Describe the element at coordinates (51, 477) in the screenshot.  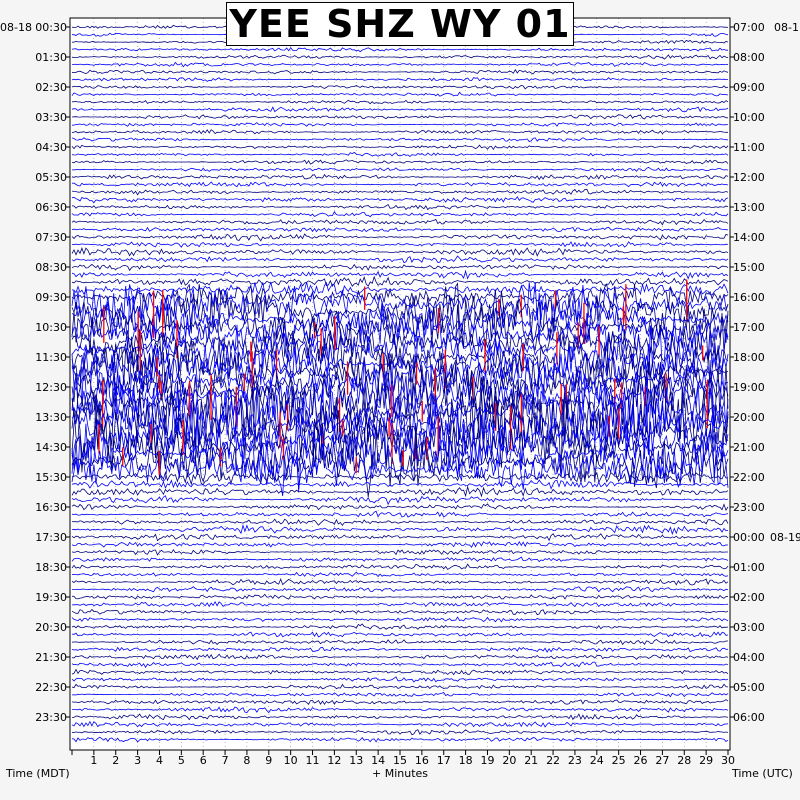
I see `left-time-label: 15:30` at that location.